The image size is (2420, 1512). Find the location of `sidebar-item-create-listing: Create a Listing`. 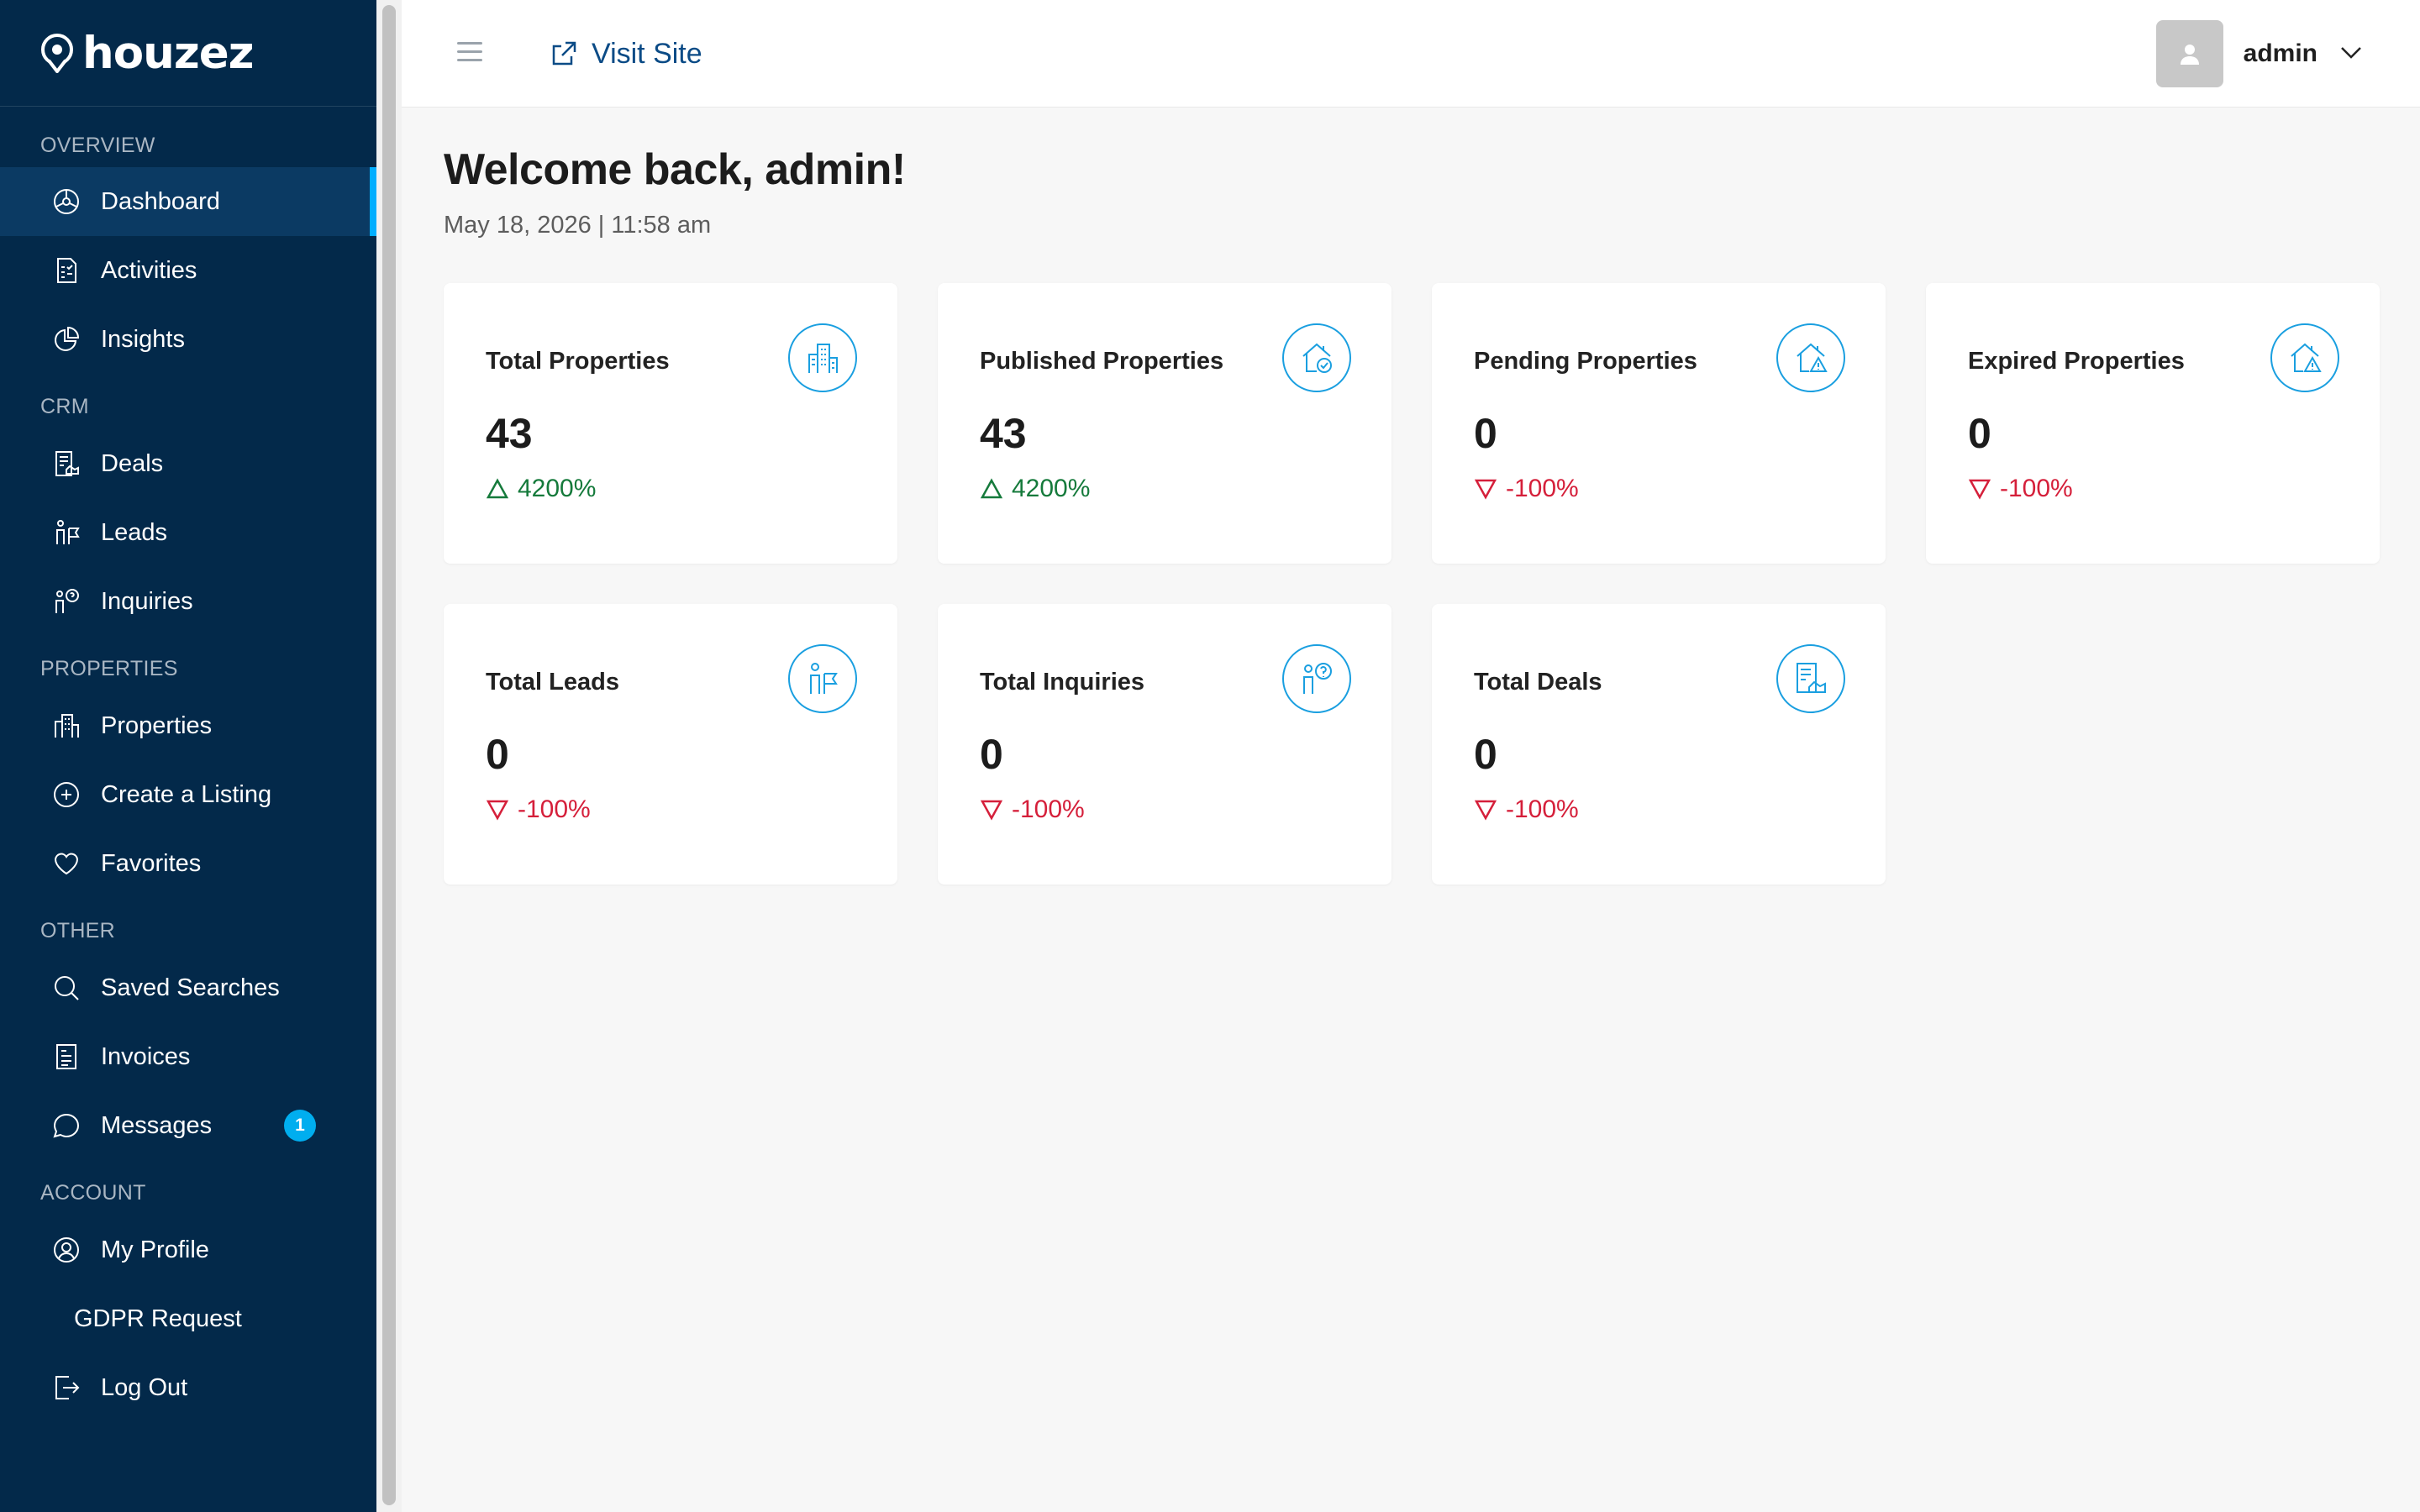

sidebar-item-create-listing: Create a Listing is located at coordinates (188, 794).